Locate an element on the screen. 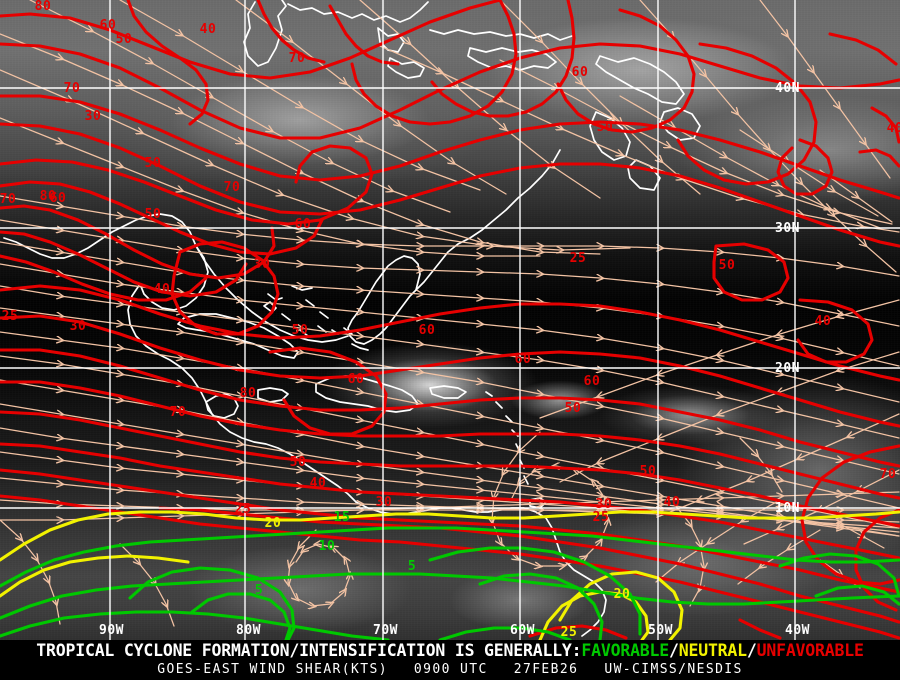  contour-value-label: 10 is located at coordinates (327, 546).